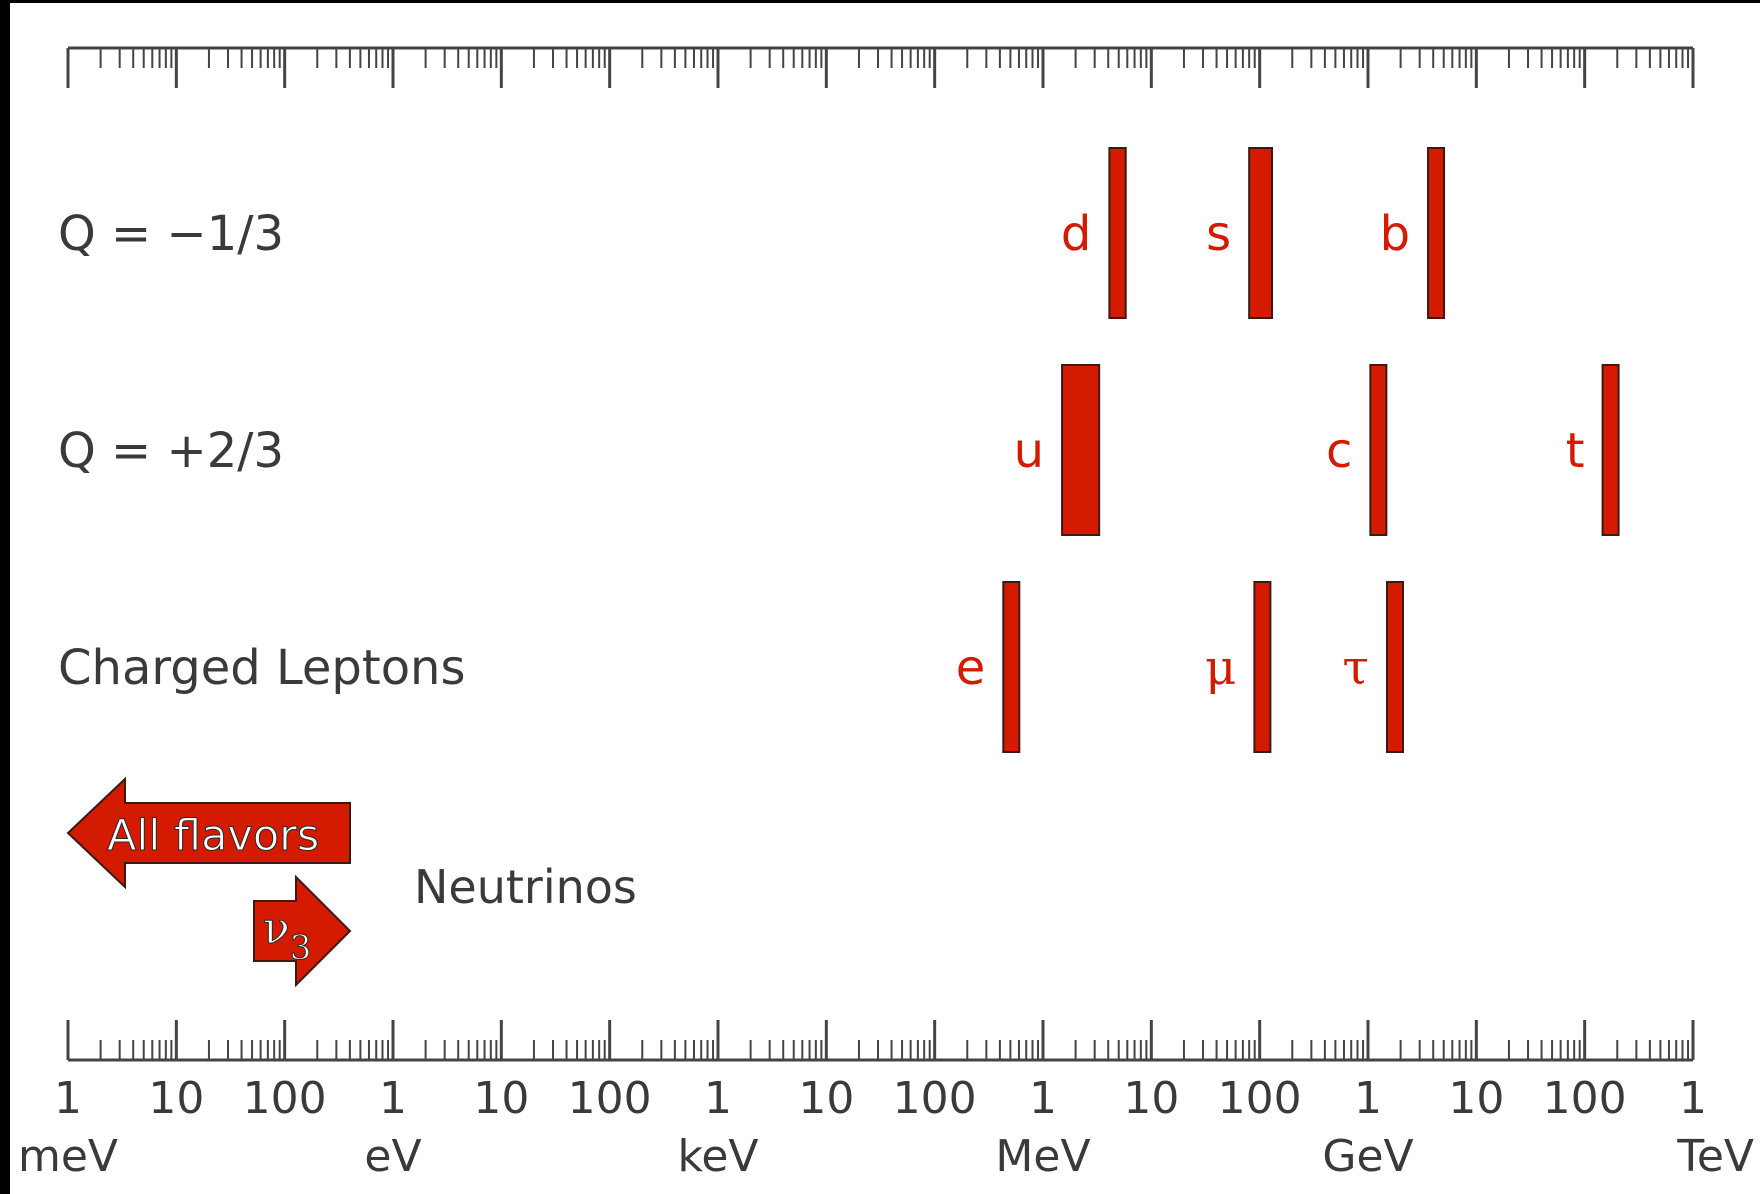 This screenshot has width=1760, height=1194. Describe the element at coordinates (880, 1098) in the screenshot. I see `axis-tick-labels: 1 10 100 1 10 100 1 10 100 1 10 100 1 10 100 1` at that location.